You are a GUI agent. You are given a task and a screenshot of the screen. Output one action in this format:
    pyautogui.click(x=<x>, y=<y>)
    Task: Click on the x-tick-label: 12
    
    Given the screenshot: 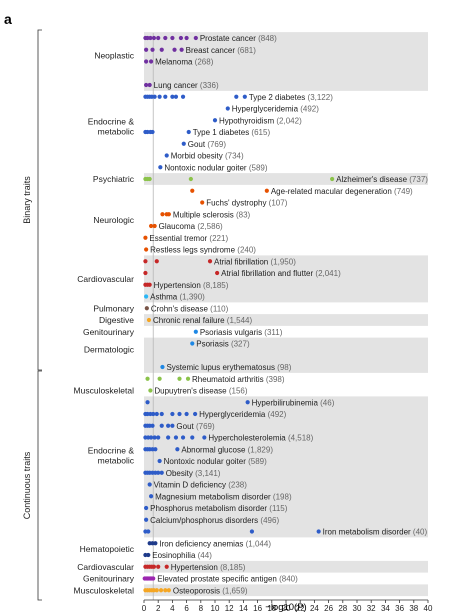 What is the action you would take?
    pyautogui.click(x=229, y=608)
    